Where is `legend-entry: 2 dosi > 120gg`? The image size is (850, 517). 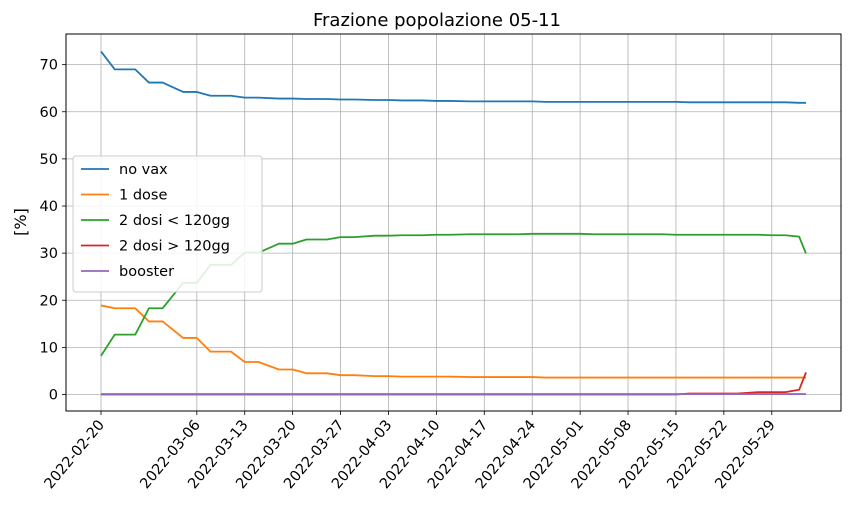
legend-entry: 2 dosi > 120gg is located at coordinates (174, 247).